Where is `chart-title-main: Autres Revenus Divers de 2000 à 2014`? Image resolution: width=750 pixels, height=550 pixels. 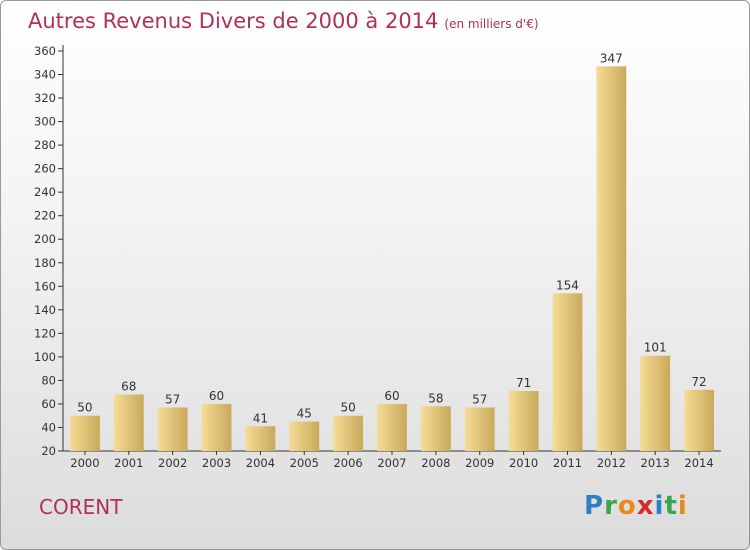
chart-title-main: Autres Revenus Divers de 2000 à 2014 is located at coordinates (233, 21).